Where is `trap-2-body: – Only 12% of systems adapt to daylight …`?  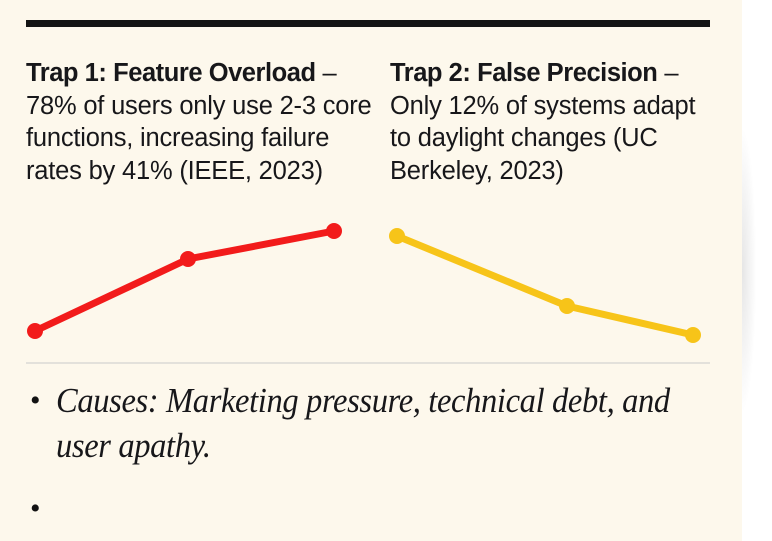
trap-2-body: – Only 12% of systems adapt to daylight … is located at coordinates (543, 122).